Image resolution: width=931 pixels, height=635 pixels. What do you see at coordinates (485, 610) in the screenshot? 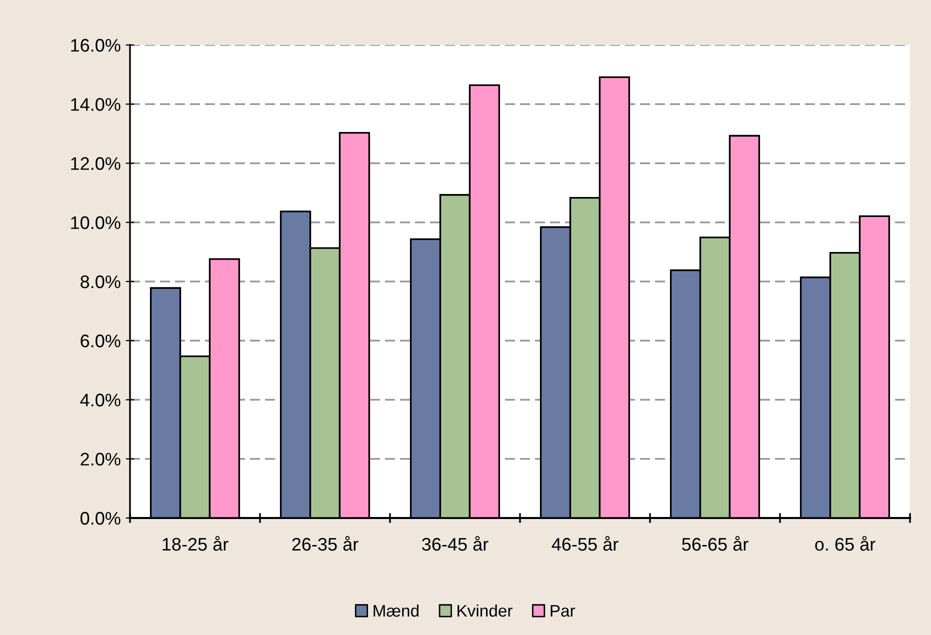
I see `legend-label: Kvinder` at bounding box center [485, 610].